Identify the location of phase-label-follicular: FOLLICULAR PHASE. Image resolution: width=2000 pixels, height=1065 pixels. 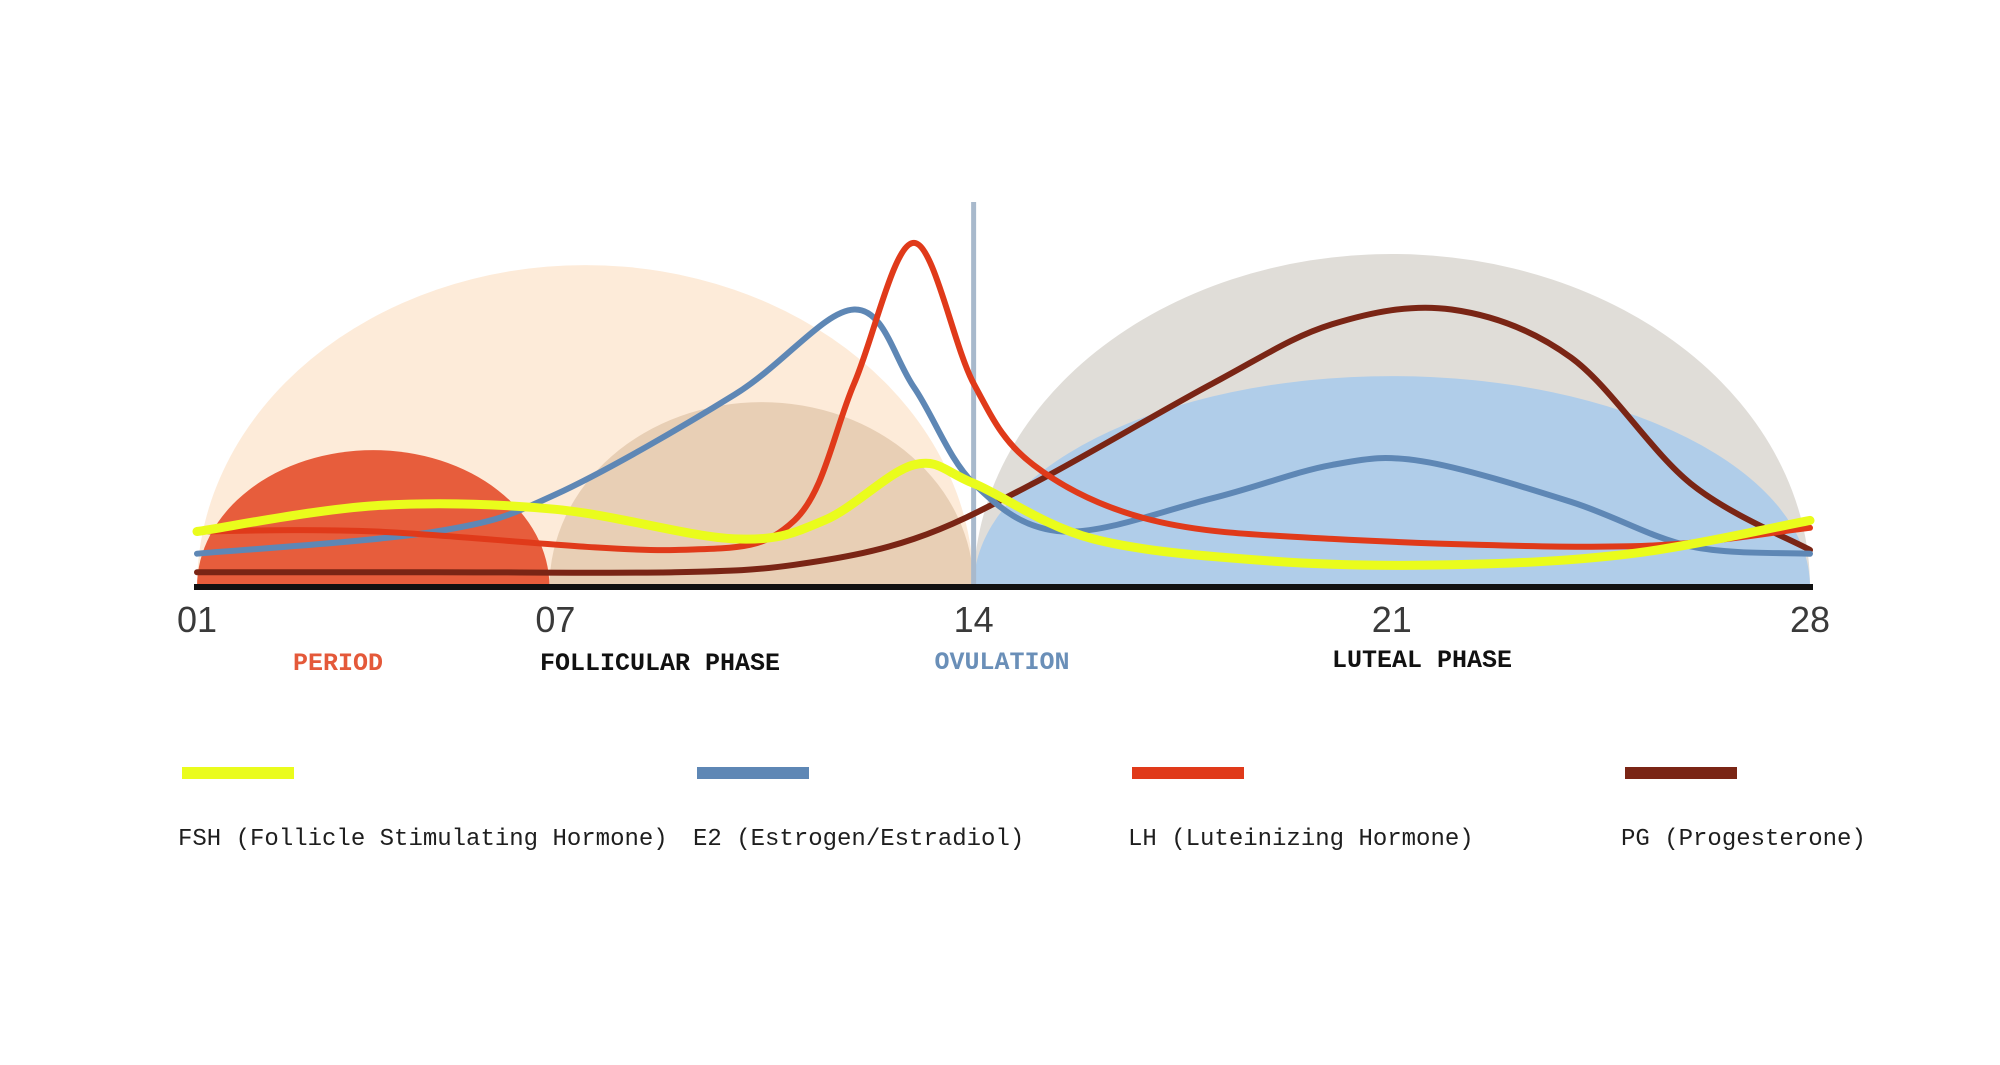
(660, 663).